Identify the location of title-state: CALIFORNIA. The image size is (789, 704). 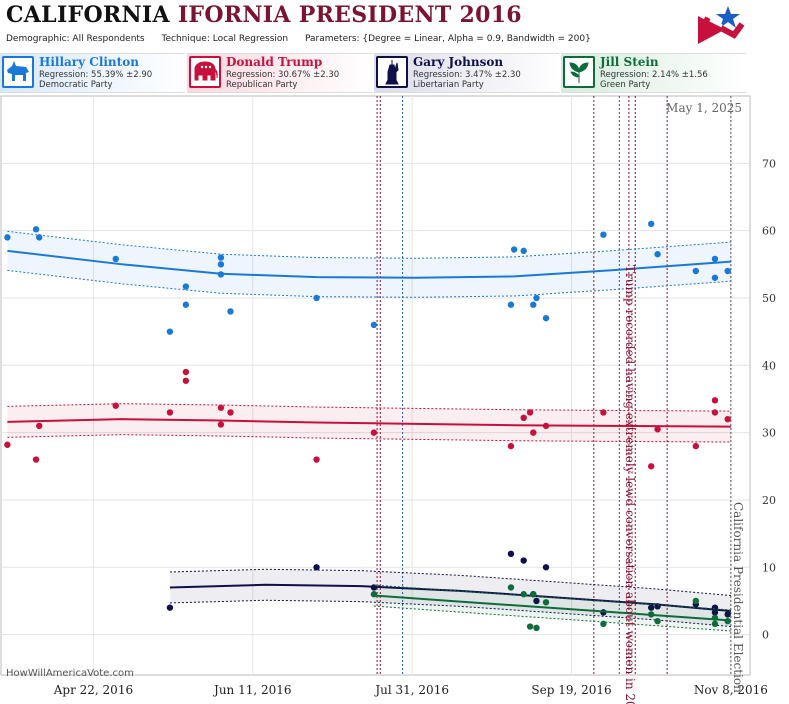
(88, 15).